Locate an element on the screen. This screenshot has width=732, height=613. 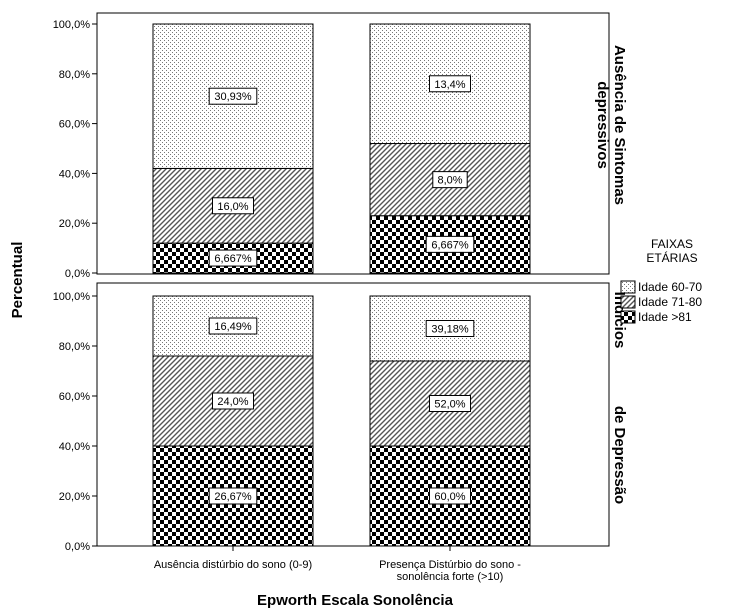
y-tick-label-bottom-1: 20,0% is located at coordinates (74, 497).